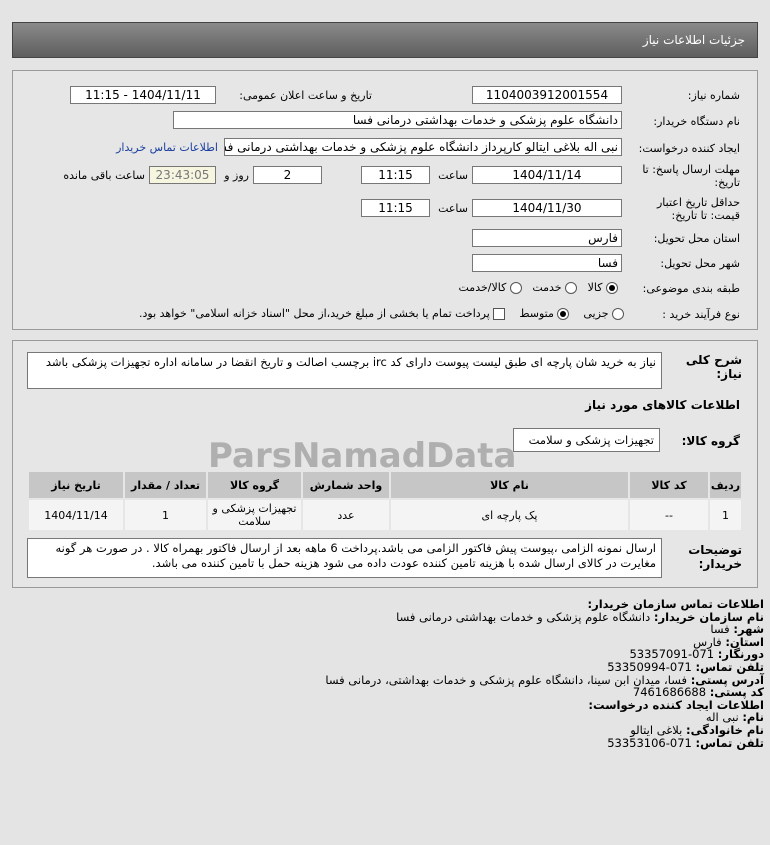  Describe the element at coordinates (710, 441) in the screenshot. I see `group-label: گروه کالا:` at that location.